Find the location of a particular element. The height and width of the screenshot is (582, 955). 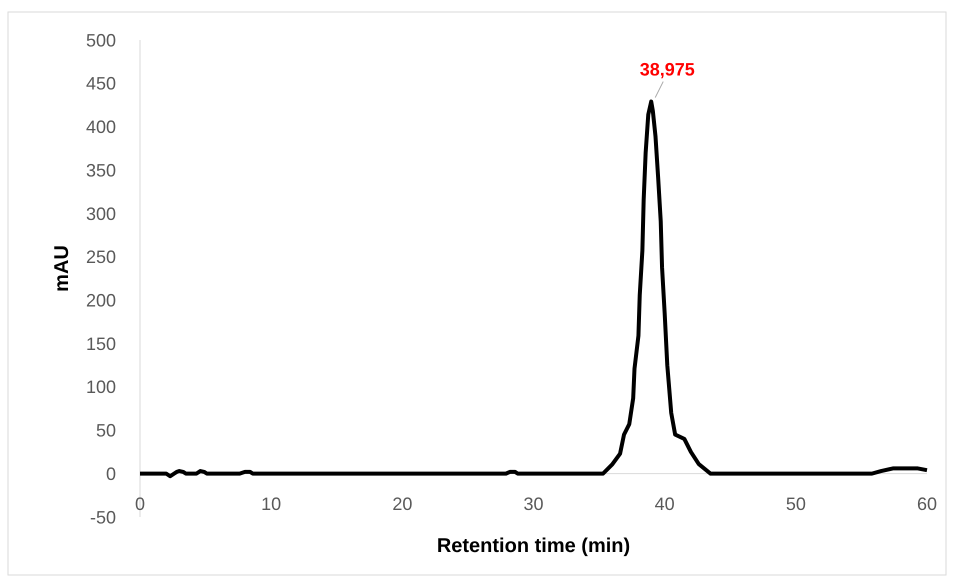

y-tick-label: 50 is located at coordinates (106, 430).